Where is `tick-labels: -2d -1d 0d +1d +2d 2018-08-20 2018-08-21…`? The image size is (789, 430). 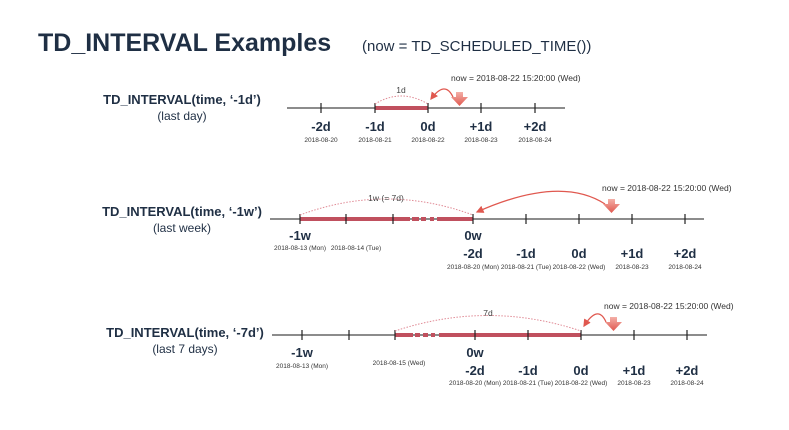
tick-labels: -2d -1d 0d +1d +2d 2018-08-20 2018-08-21… is located at coordinates (428, 131).